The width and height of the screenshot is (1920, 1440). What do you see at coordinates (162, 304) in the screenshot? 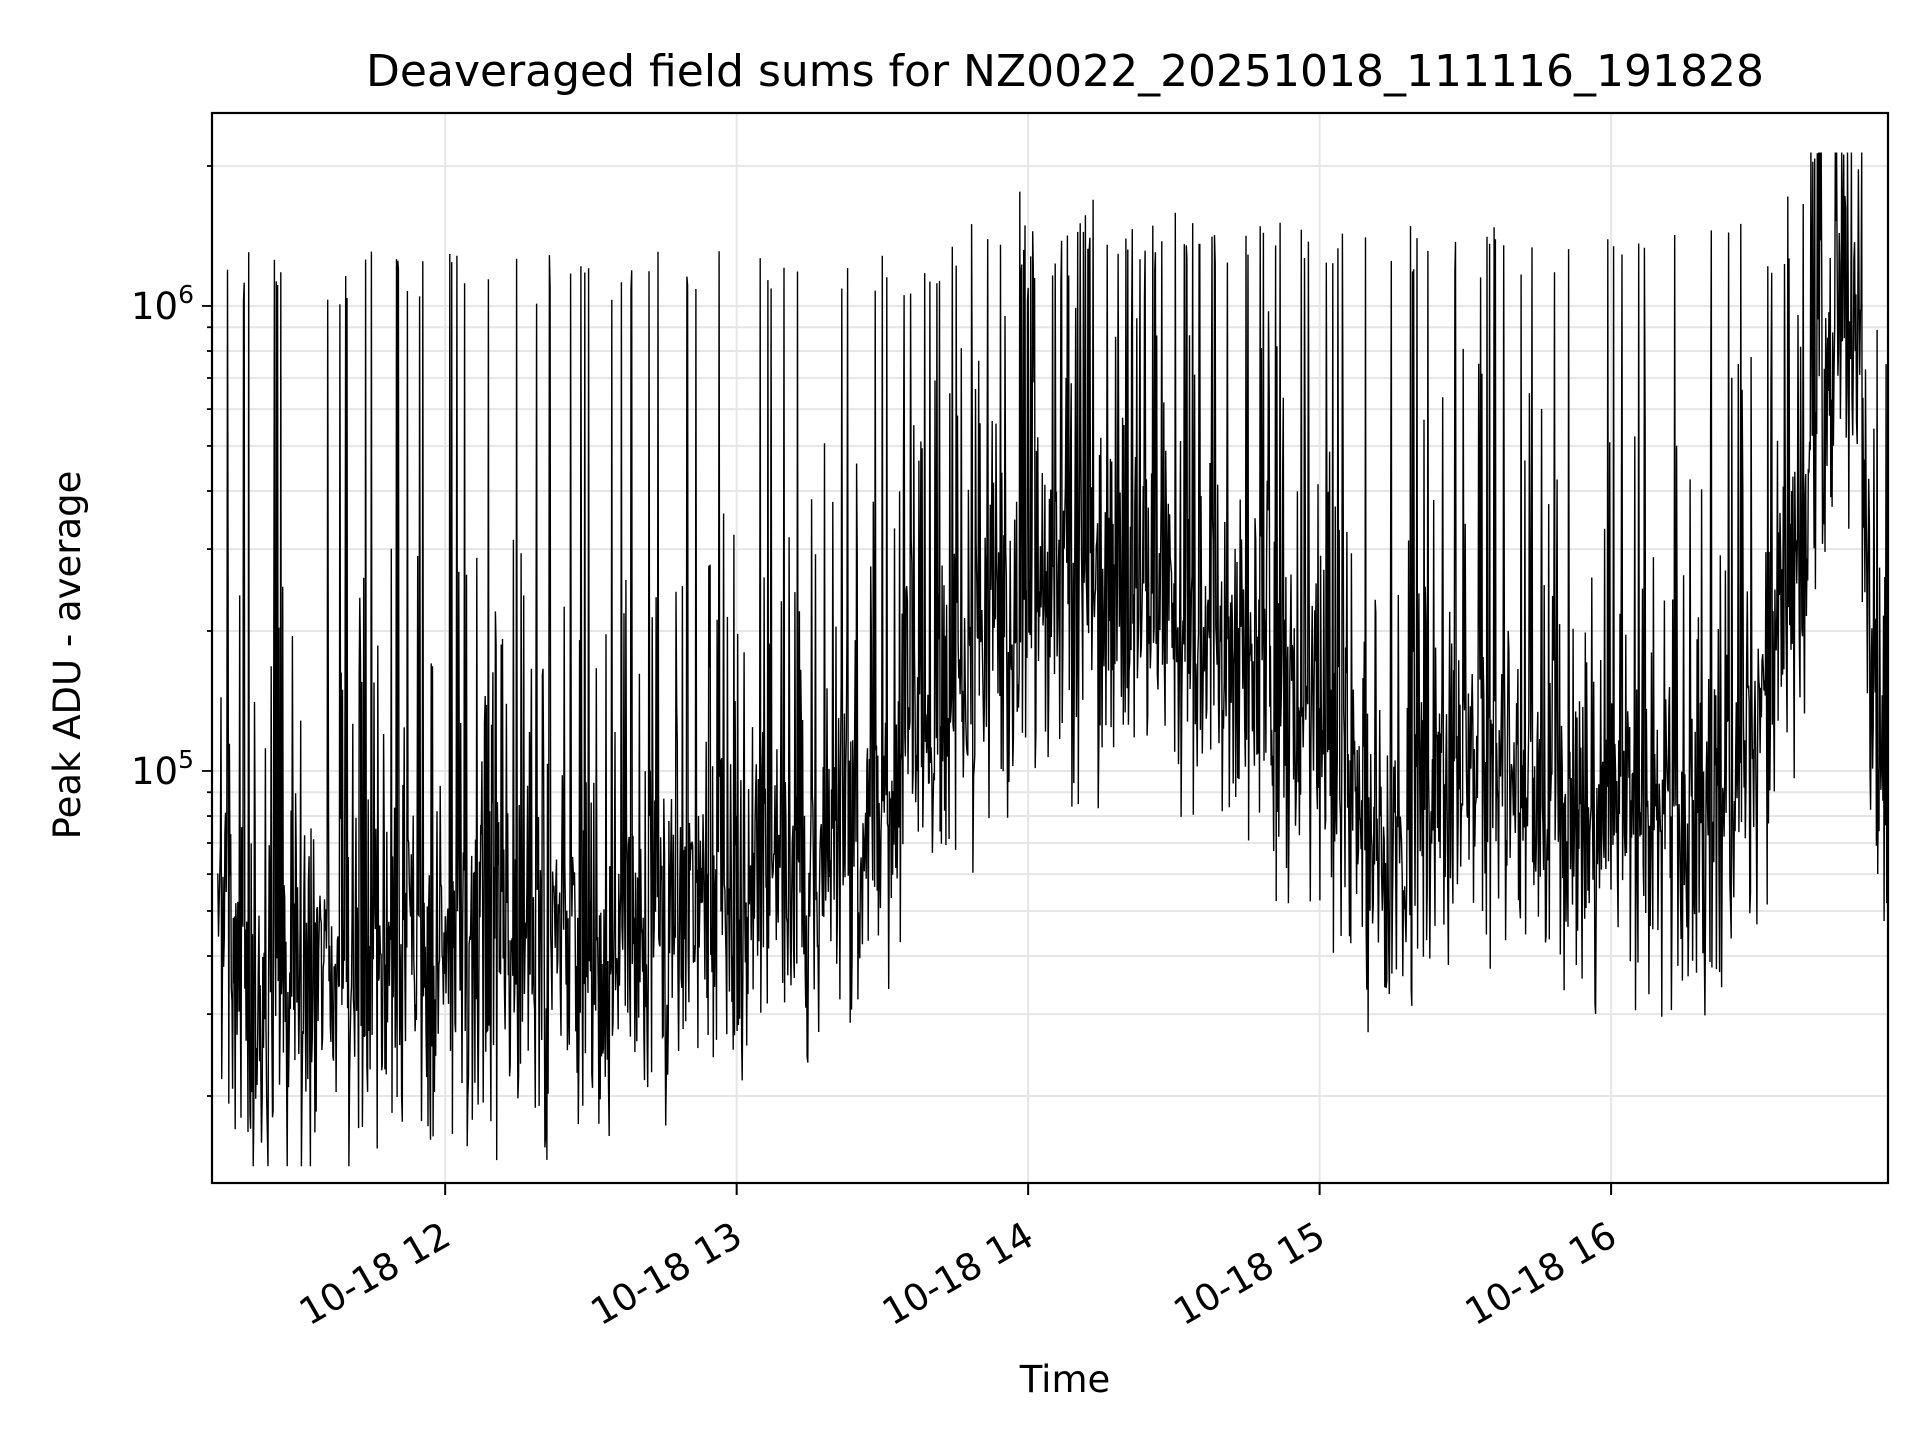
I see `y-tick-label: 10⁶` at bounding box center [162, 304].